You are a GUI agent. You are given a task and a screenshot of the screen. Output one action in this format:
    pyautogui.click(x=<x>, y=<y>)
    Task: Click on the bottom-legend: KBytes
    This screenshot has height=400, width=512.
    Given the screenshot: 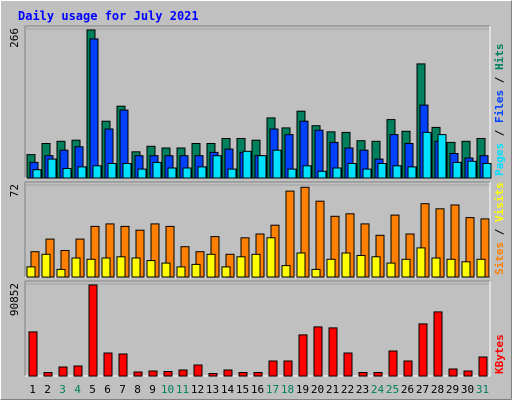 What is the action you would take?
    pyautogui.click(x=499, y=354)
    